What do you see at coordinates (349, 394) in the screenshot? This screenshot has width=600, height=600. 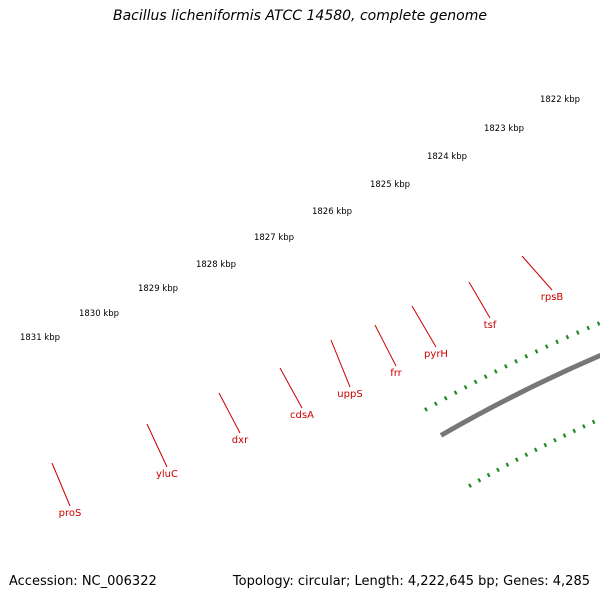 I see `gene-label: uppS` at bounding box center [349, 394].